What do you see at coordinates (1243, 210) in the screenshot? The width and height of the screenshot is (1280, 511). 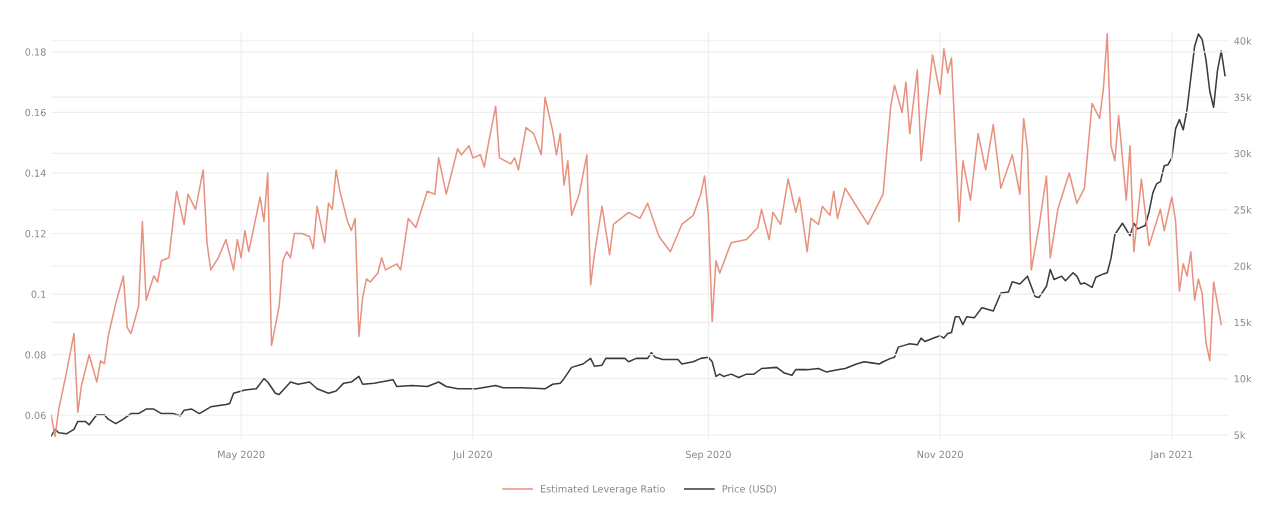 I see `y2-tick-label: 25k` at bounding box center [1243, 210].